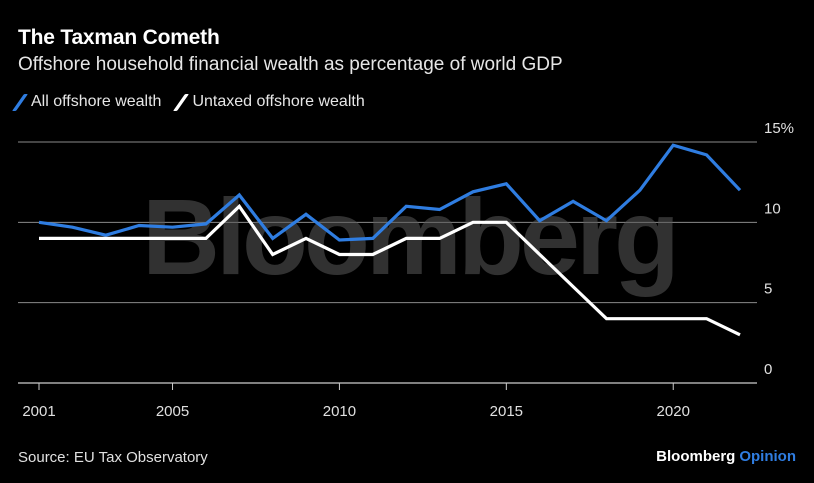  Describe the element at coordinates (278, 101) in the screenshot. I see `legend-label-untaxed-offshore: Untaxed offshore wealth` at that location.